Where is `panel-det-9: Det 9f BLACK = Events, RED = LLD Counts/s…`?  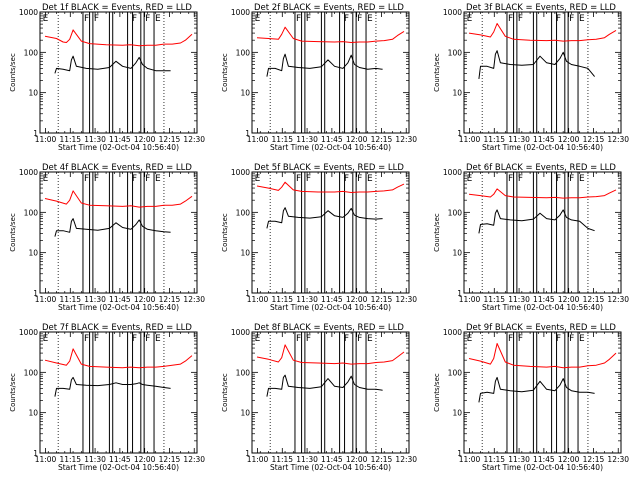 panel-det-9: Det 9f BLACK = Events, RED = LLD Counts/s… is located at coordinates (531, 397).